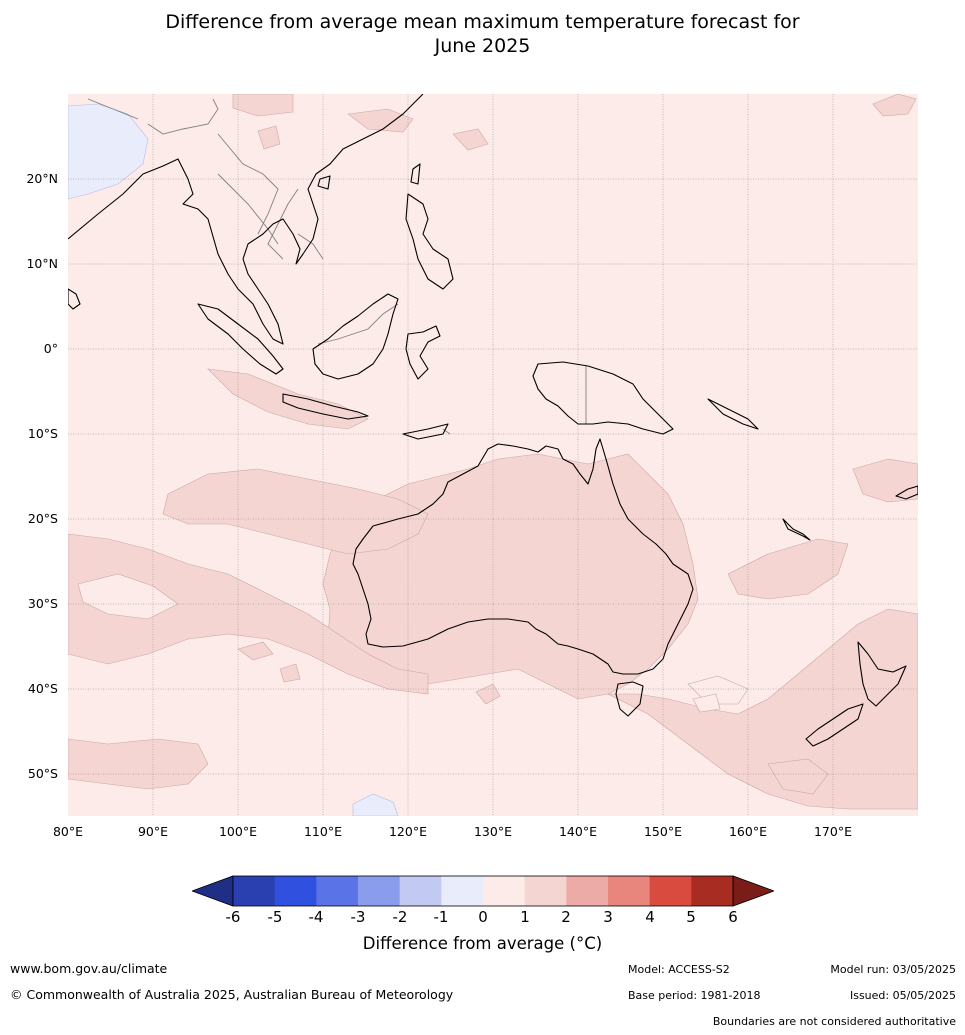 Image resolution: width=965 pixels, height=1035 pixels. What do you see at coordinates (324, 182) in the screenshot?
I see `hainan-coastline` at bounding box center [324, 182].